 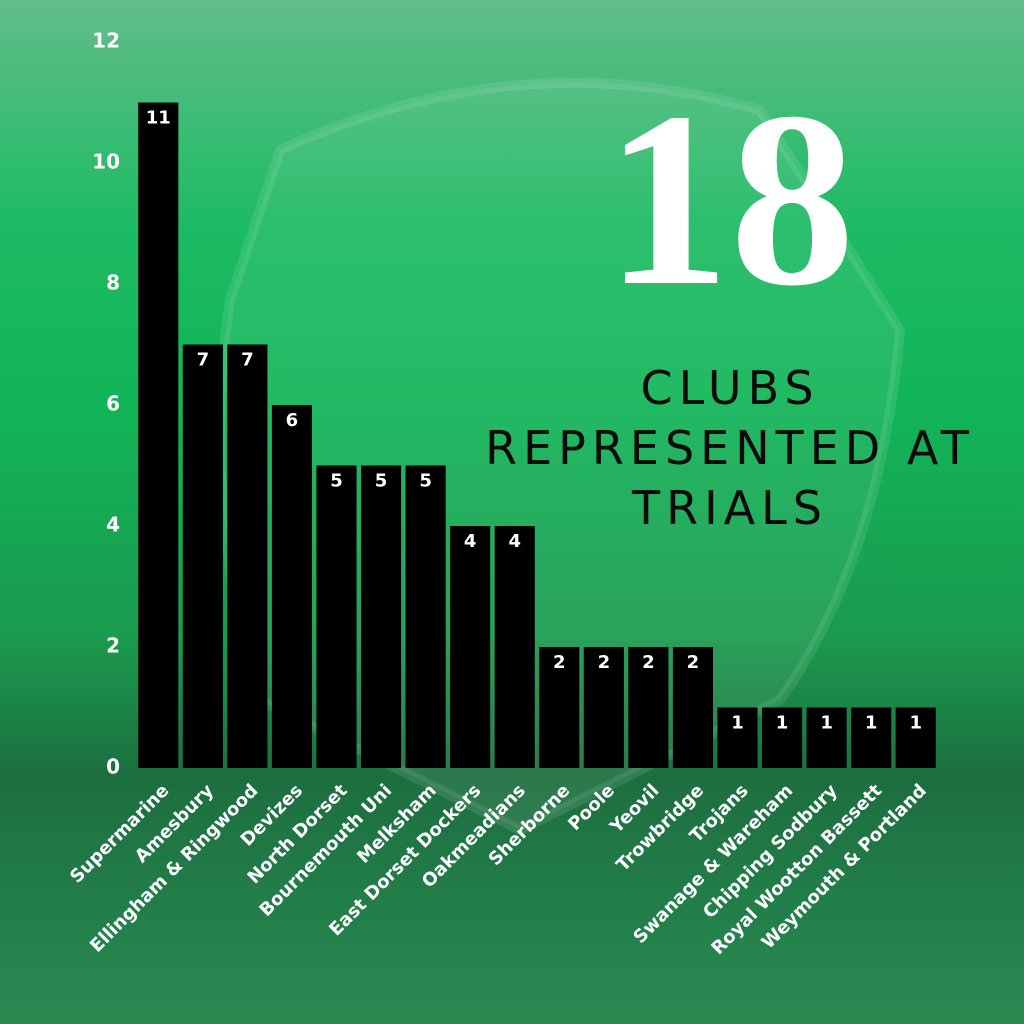 What do you see at coordinates (158, 118) in the screenshot?
I see `value-label: 11` at bounding box center [158, 118].